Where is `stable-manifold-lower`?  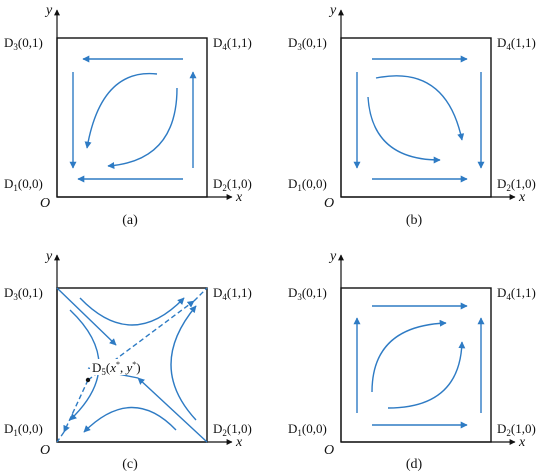 stable-manifold-lower is located at coordinates (172, 410).